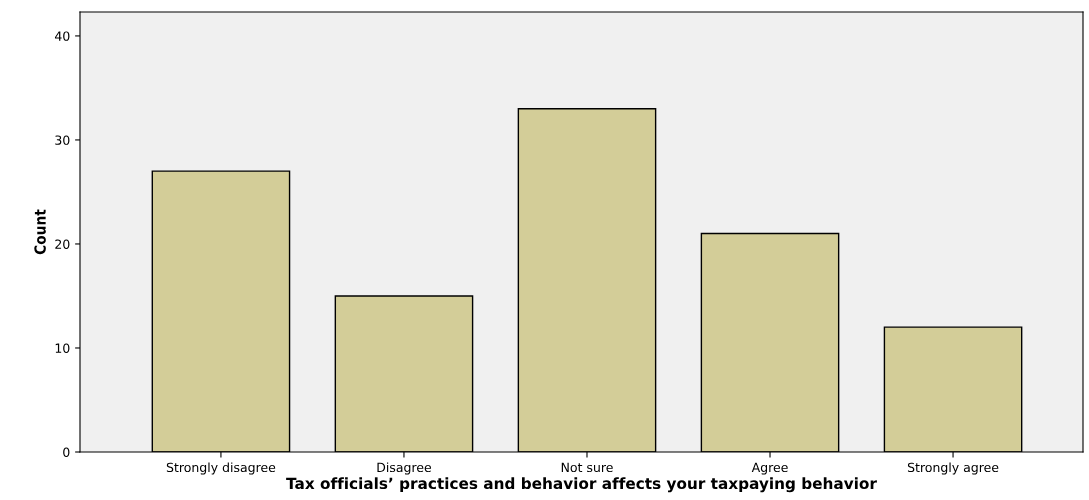  Describe the element at coordinates (62, 348) in the screenshot. I see `y-tick-label: 10` at that location.